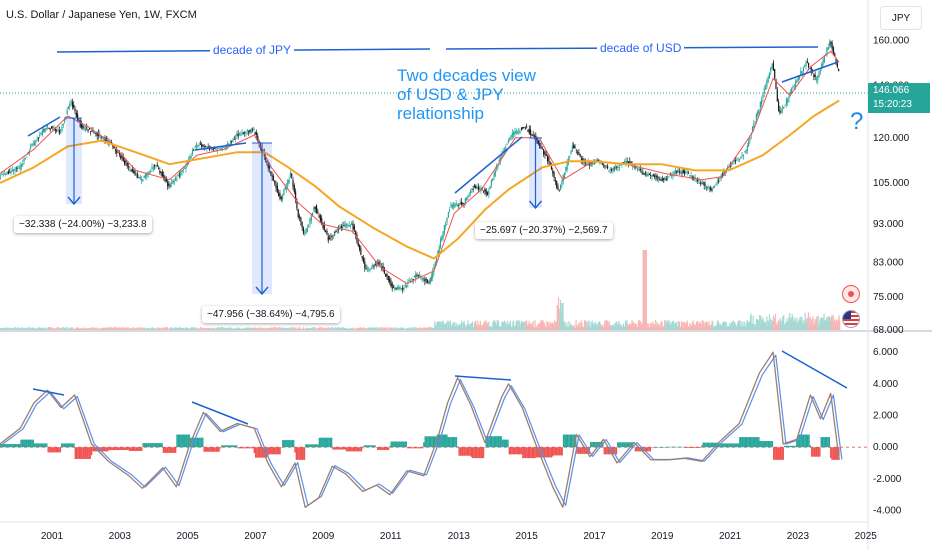 Image resolution: width=932 pixels, height=550 pixels. Describe the element at coordinates (866, 536) in the screenshot. I see `time-tick-label: 2025` at that location.